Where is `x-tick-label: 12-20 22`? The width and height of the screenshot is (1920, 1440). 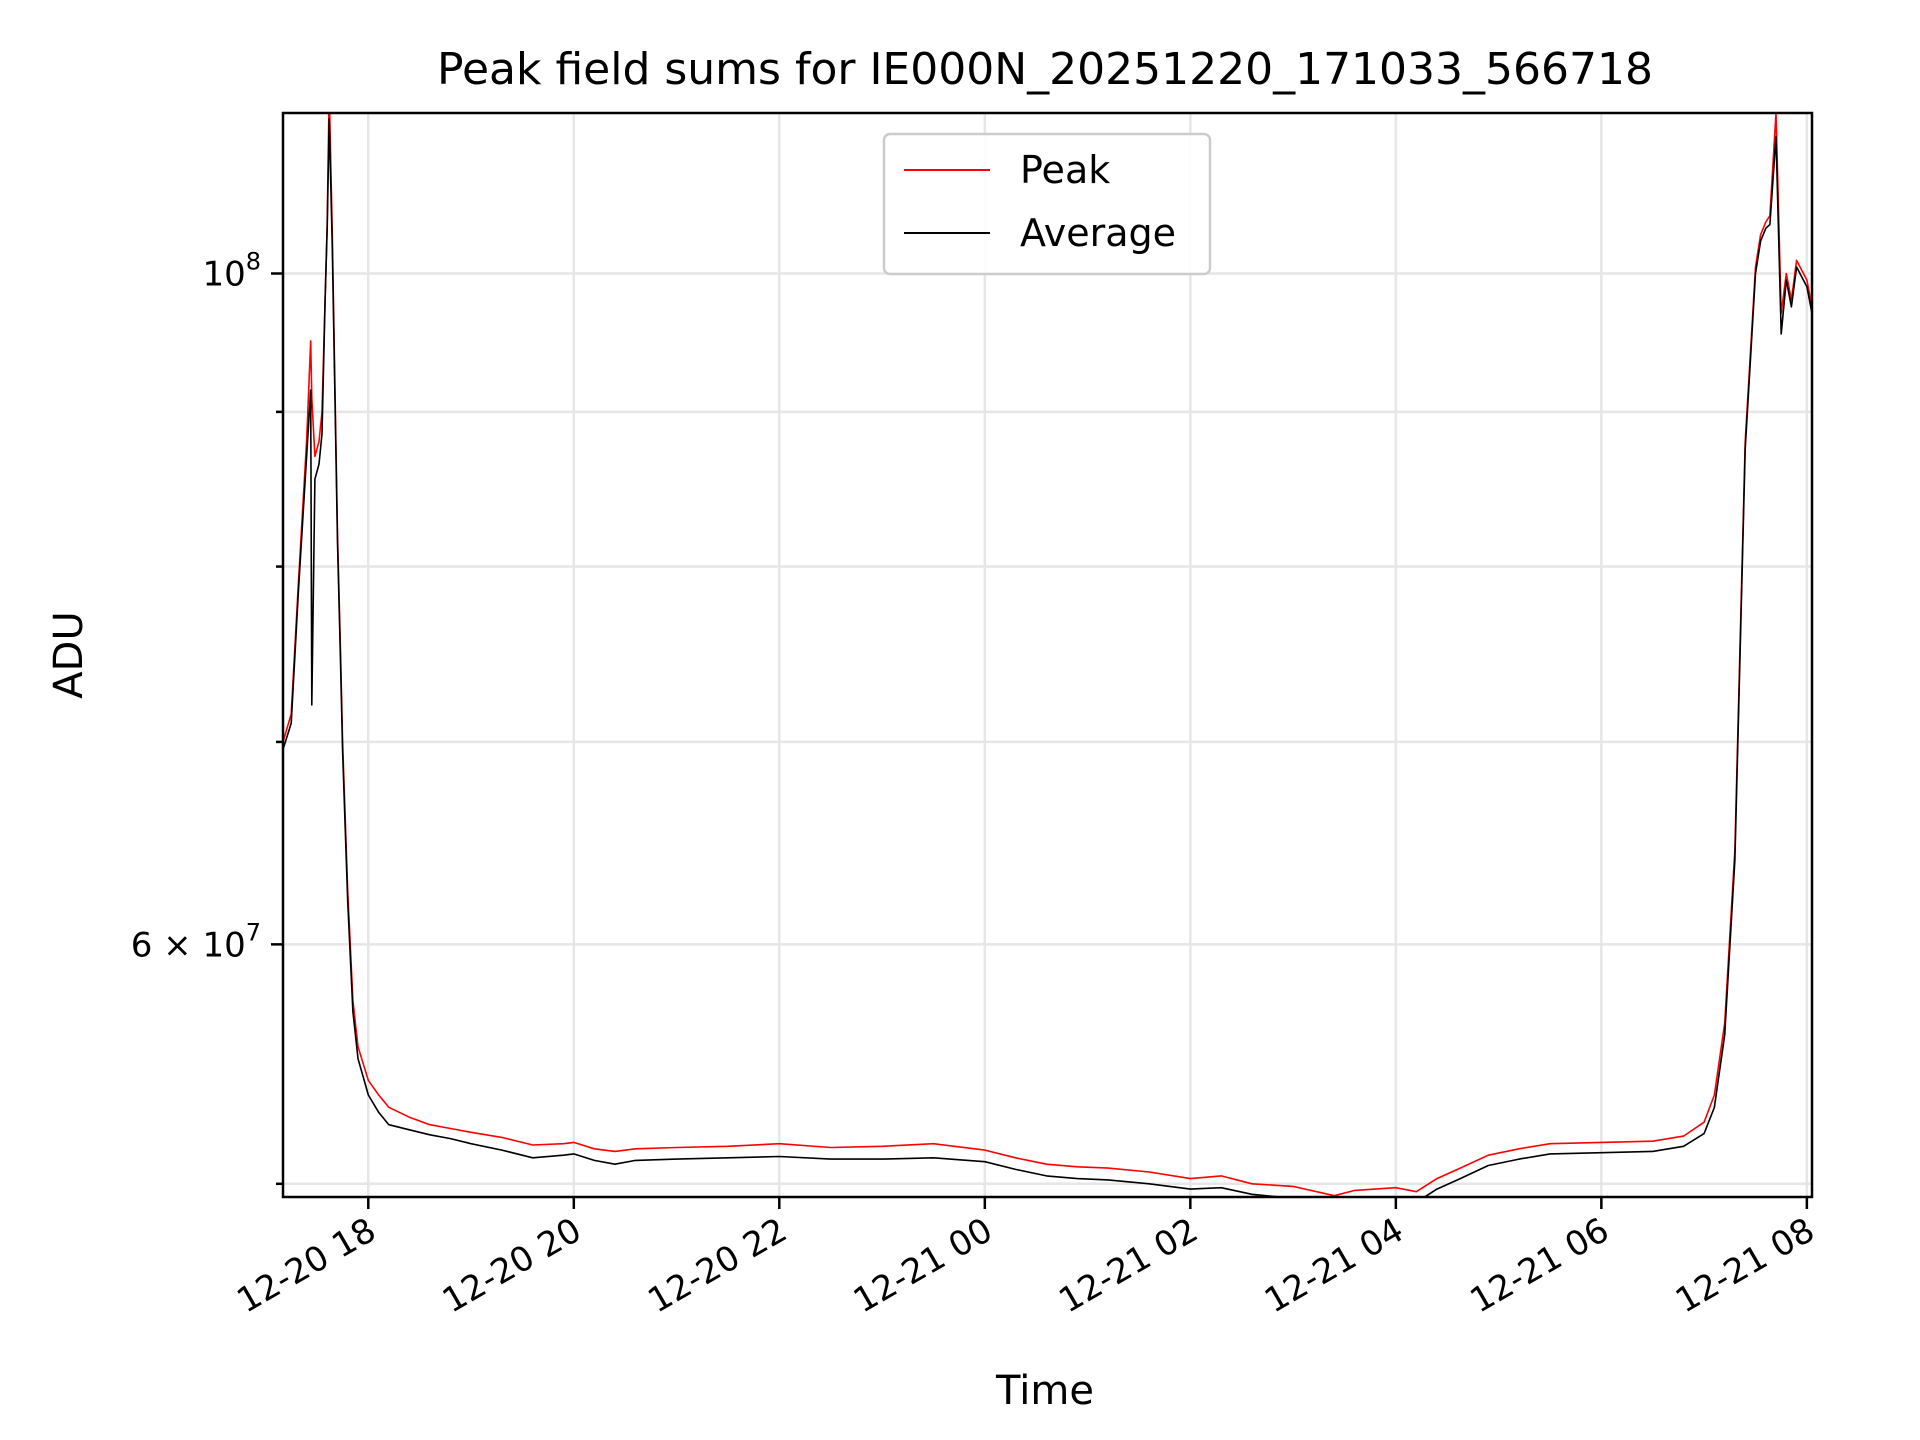
x-tick-label: 12-20 22 is located at coordinates (717, 1265).